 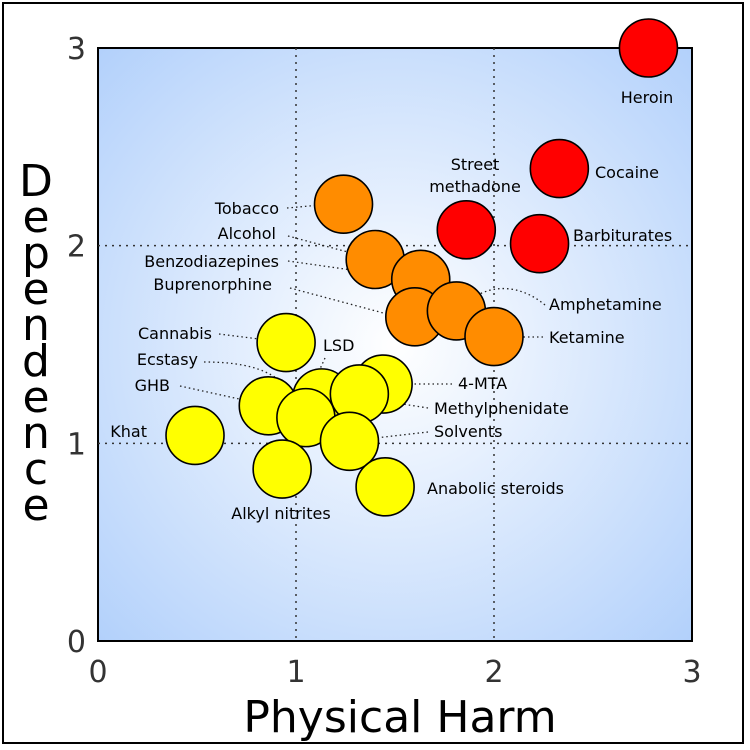 What do you see at coordinates (251, 338) in the screenshot?
I see `leader-cannabis` at bounding box center [251, 338].